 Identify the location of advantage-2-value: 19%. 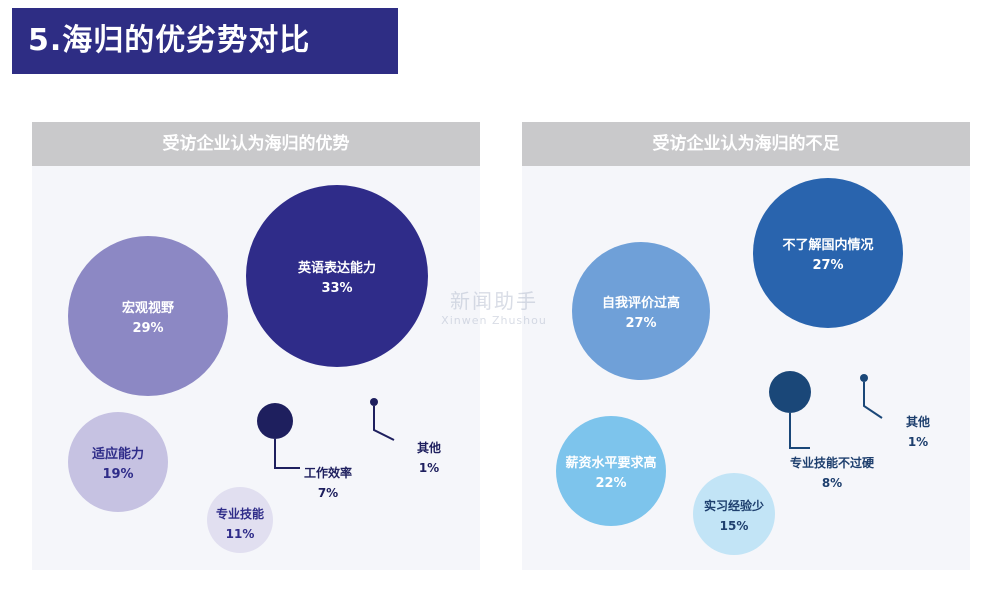
(117, 474).